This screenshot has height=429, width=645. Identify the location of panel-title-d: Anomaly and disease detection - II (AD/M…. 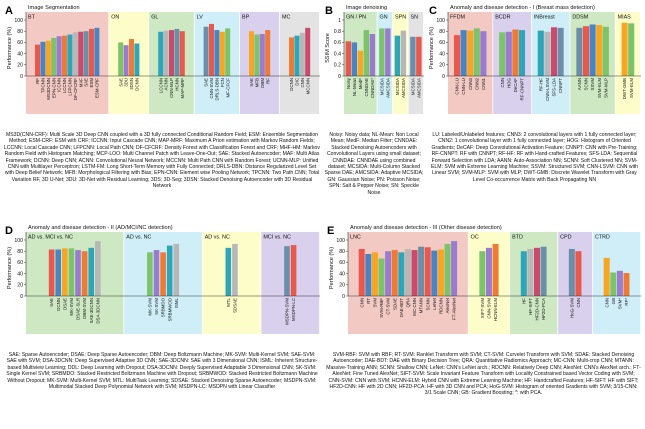
(100, 228).